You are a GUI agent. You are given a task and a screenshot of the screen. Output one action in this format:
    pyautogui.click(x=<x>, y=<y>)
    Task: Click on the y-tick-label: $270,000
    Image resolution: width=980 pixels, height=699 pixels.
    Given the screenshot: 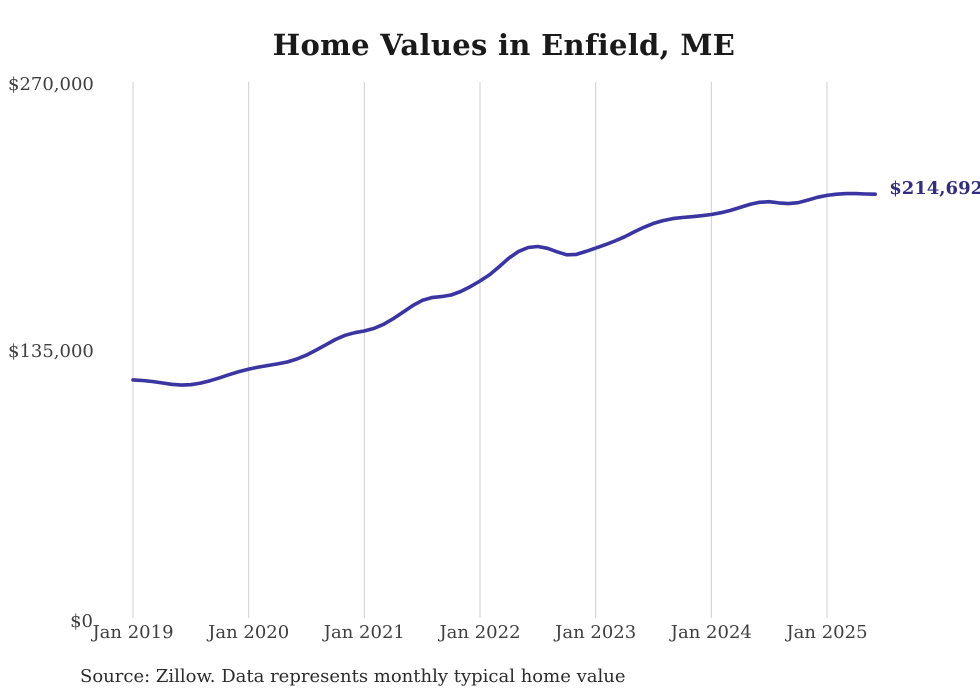 What is the action you would take?
    pyautogui.click(x=51, y=84)
    